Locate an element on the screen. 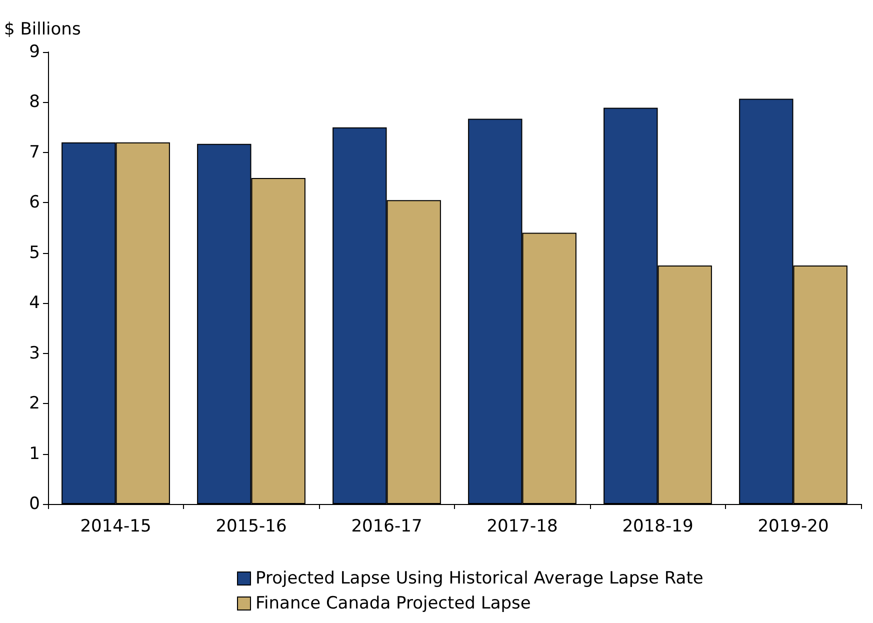  y-axis-title: $ Billions is located at coordinates (42, 30).